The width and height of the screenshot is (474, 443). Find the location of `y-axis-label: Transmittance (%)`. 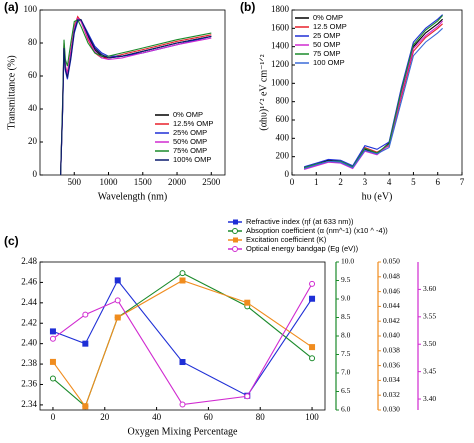

y-axis-label: Transmittance (%) is located at coordinates (11, 92).